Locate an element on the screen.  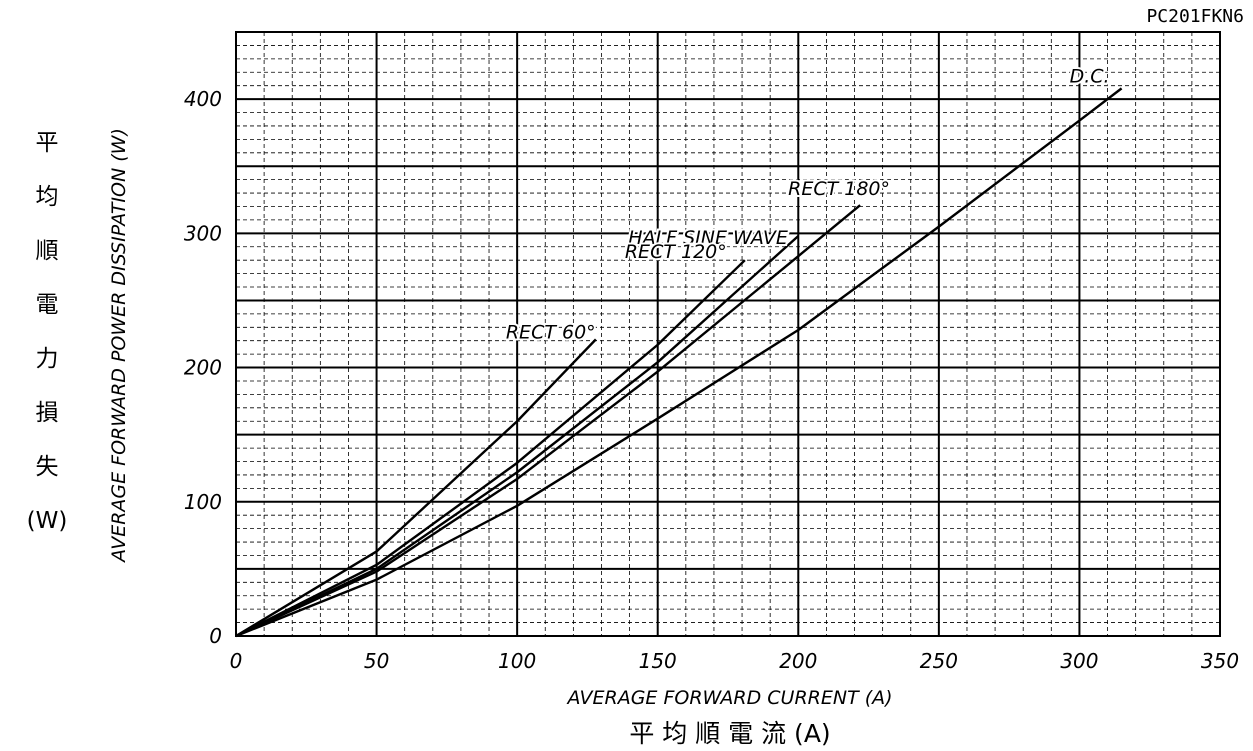
y-tick-labels: 0 100 200 300 400 is located at coordinates (203, 367).